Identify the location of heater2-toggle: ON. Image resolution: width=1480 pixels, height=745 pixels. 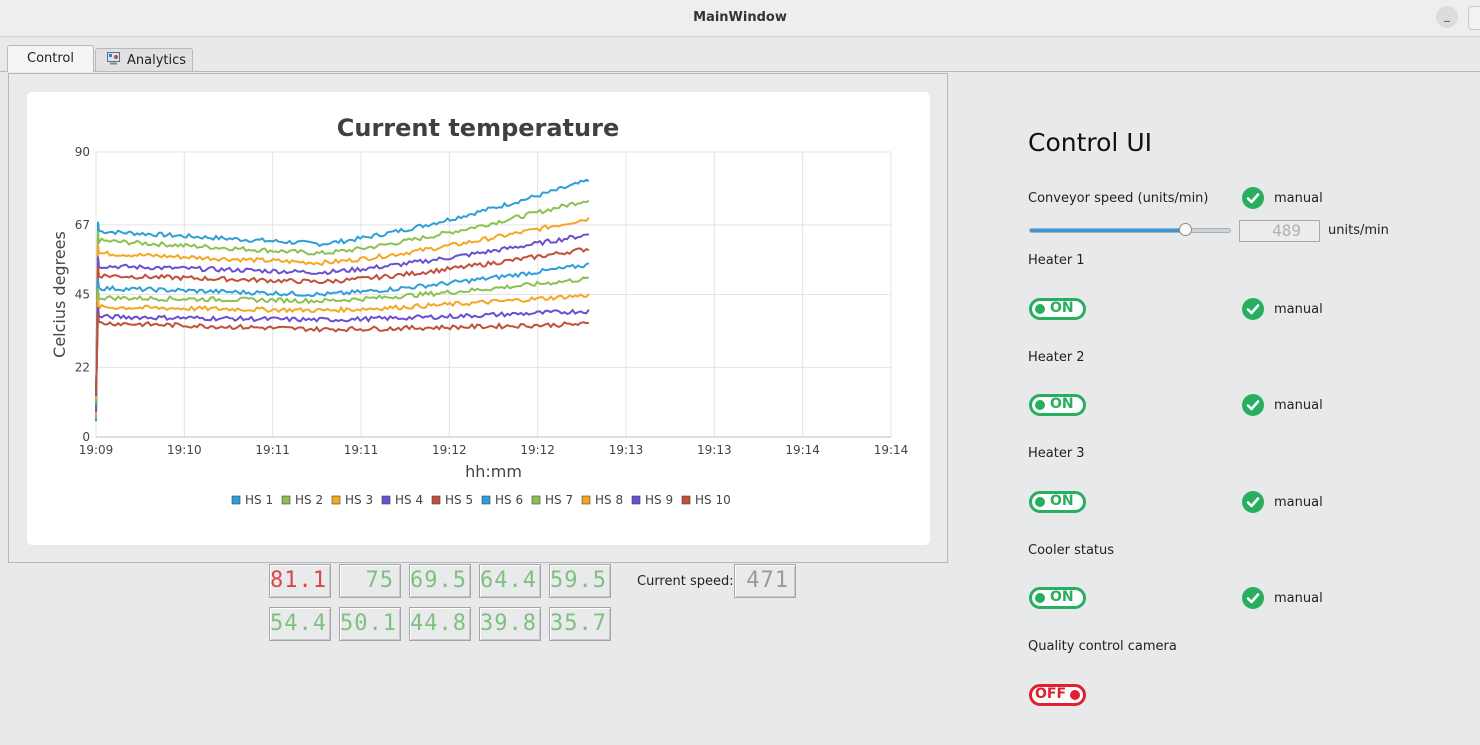
(1057, 405).